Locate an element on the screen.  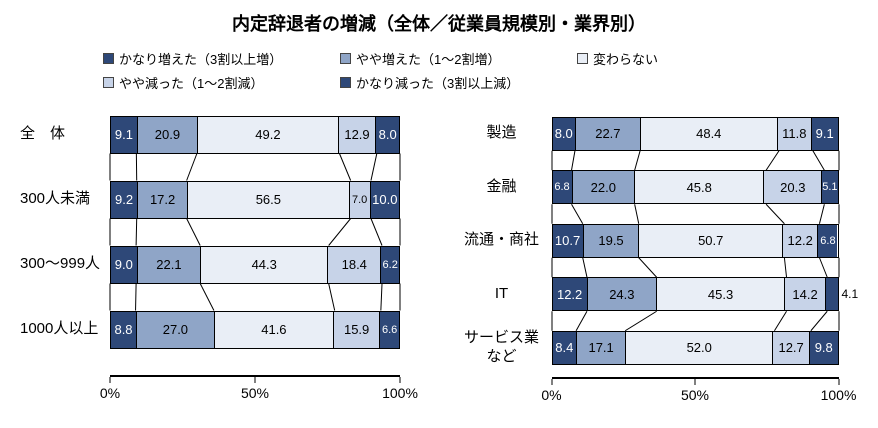
category-label: サービス業など is located at coordinates (501, 347).